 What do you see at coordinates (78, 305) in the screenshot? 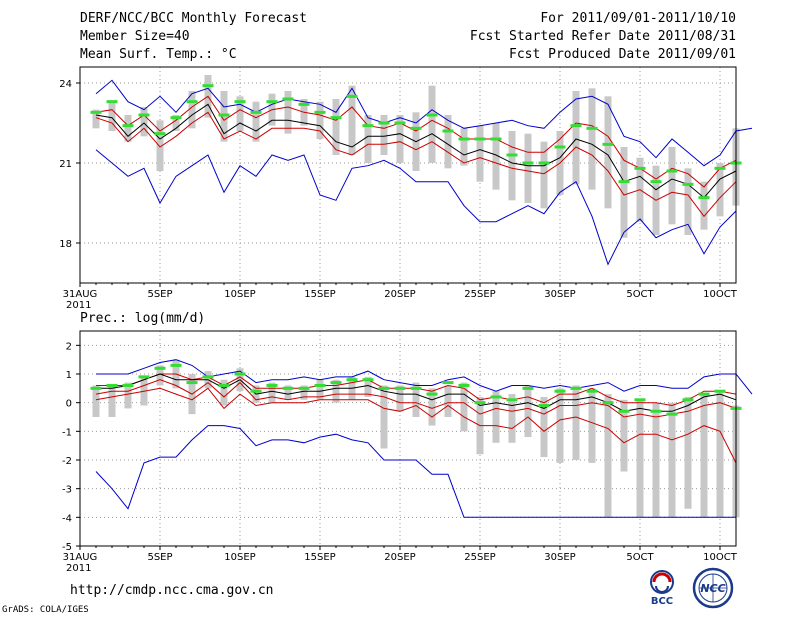
I see `x-year-label: 2011` at bounding box center [78, 305].